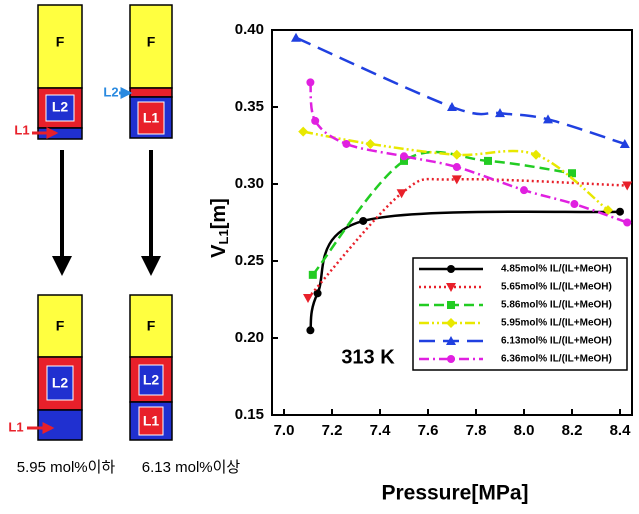 This screenshot has width=639, height=514. Describe the element at coordinates (249, 260) in the screenshot. I see `y-tick-label: 0.25` at that location.